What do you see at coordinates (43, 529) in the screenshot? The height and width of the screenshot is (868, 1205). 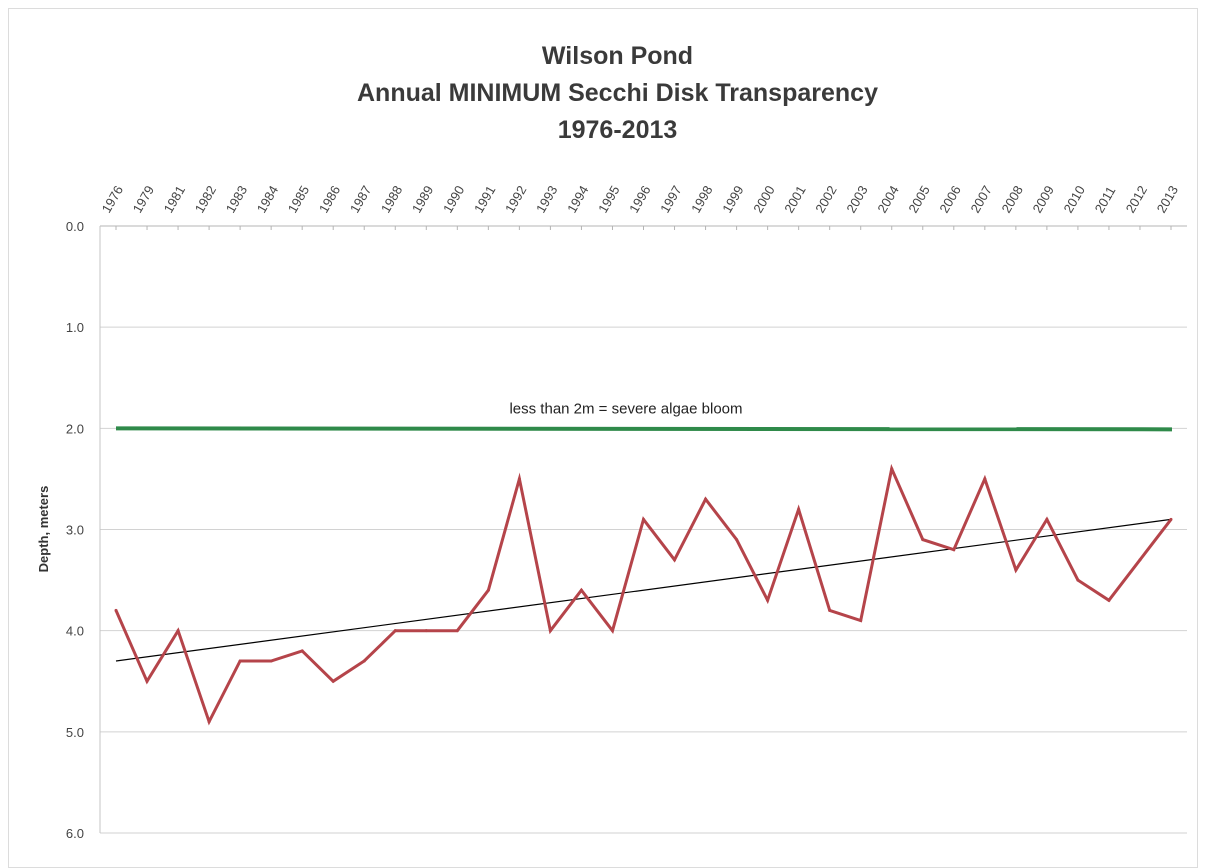 I see `y-axis-title: Depth, meters` at bounding box center [43, 529].